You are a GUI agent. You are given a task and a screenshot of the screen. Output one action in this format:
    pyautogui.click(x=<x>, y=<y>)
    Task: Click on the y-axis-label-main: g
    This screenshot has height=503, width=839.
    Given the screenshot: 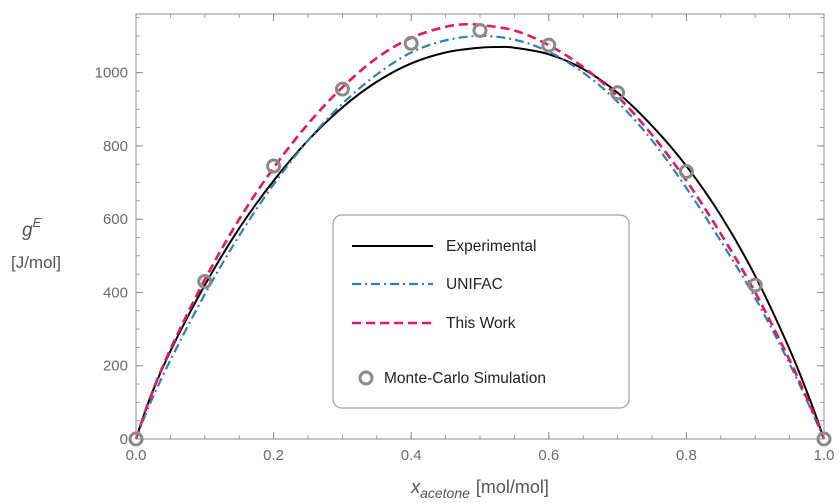 What is the action you would take?
    pyautogui.click(x=27, y=230)
    